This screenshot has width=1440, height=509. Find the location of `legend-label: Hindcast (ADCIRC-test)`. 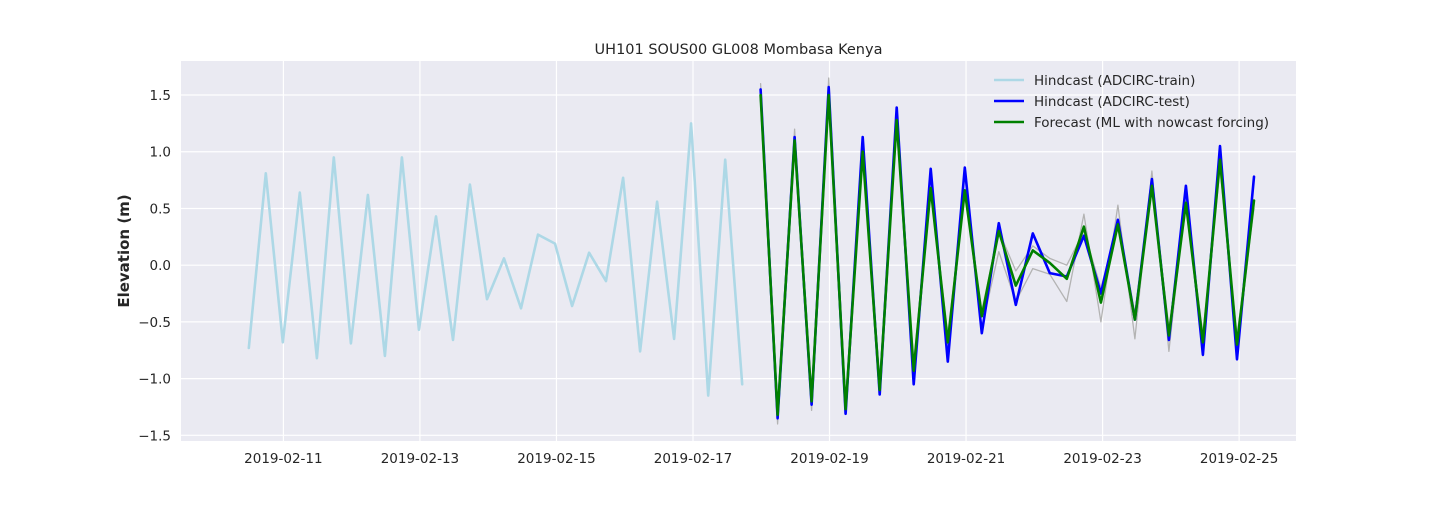

legend-label: Hindcast (ADCIRC-test) is located at coordinates (1112, 102).